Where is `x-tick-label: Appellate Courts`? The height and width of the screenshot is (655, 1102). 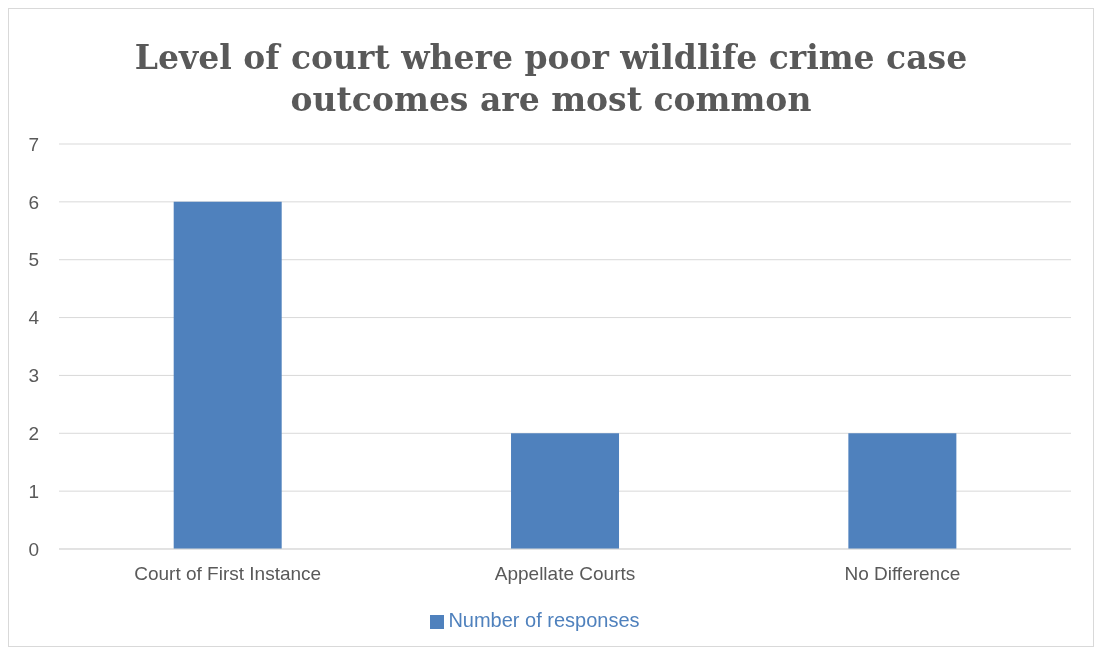 x-tick-label: Appellate Courts is located at coordinates (565, 574).